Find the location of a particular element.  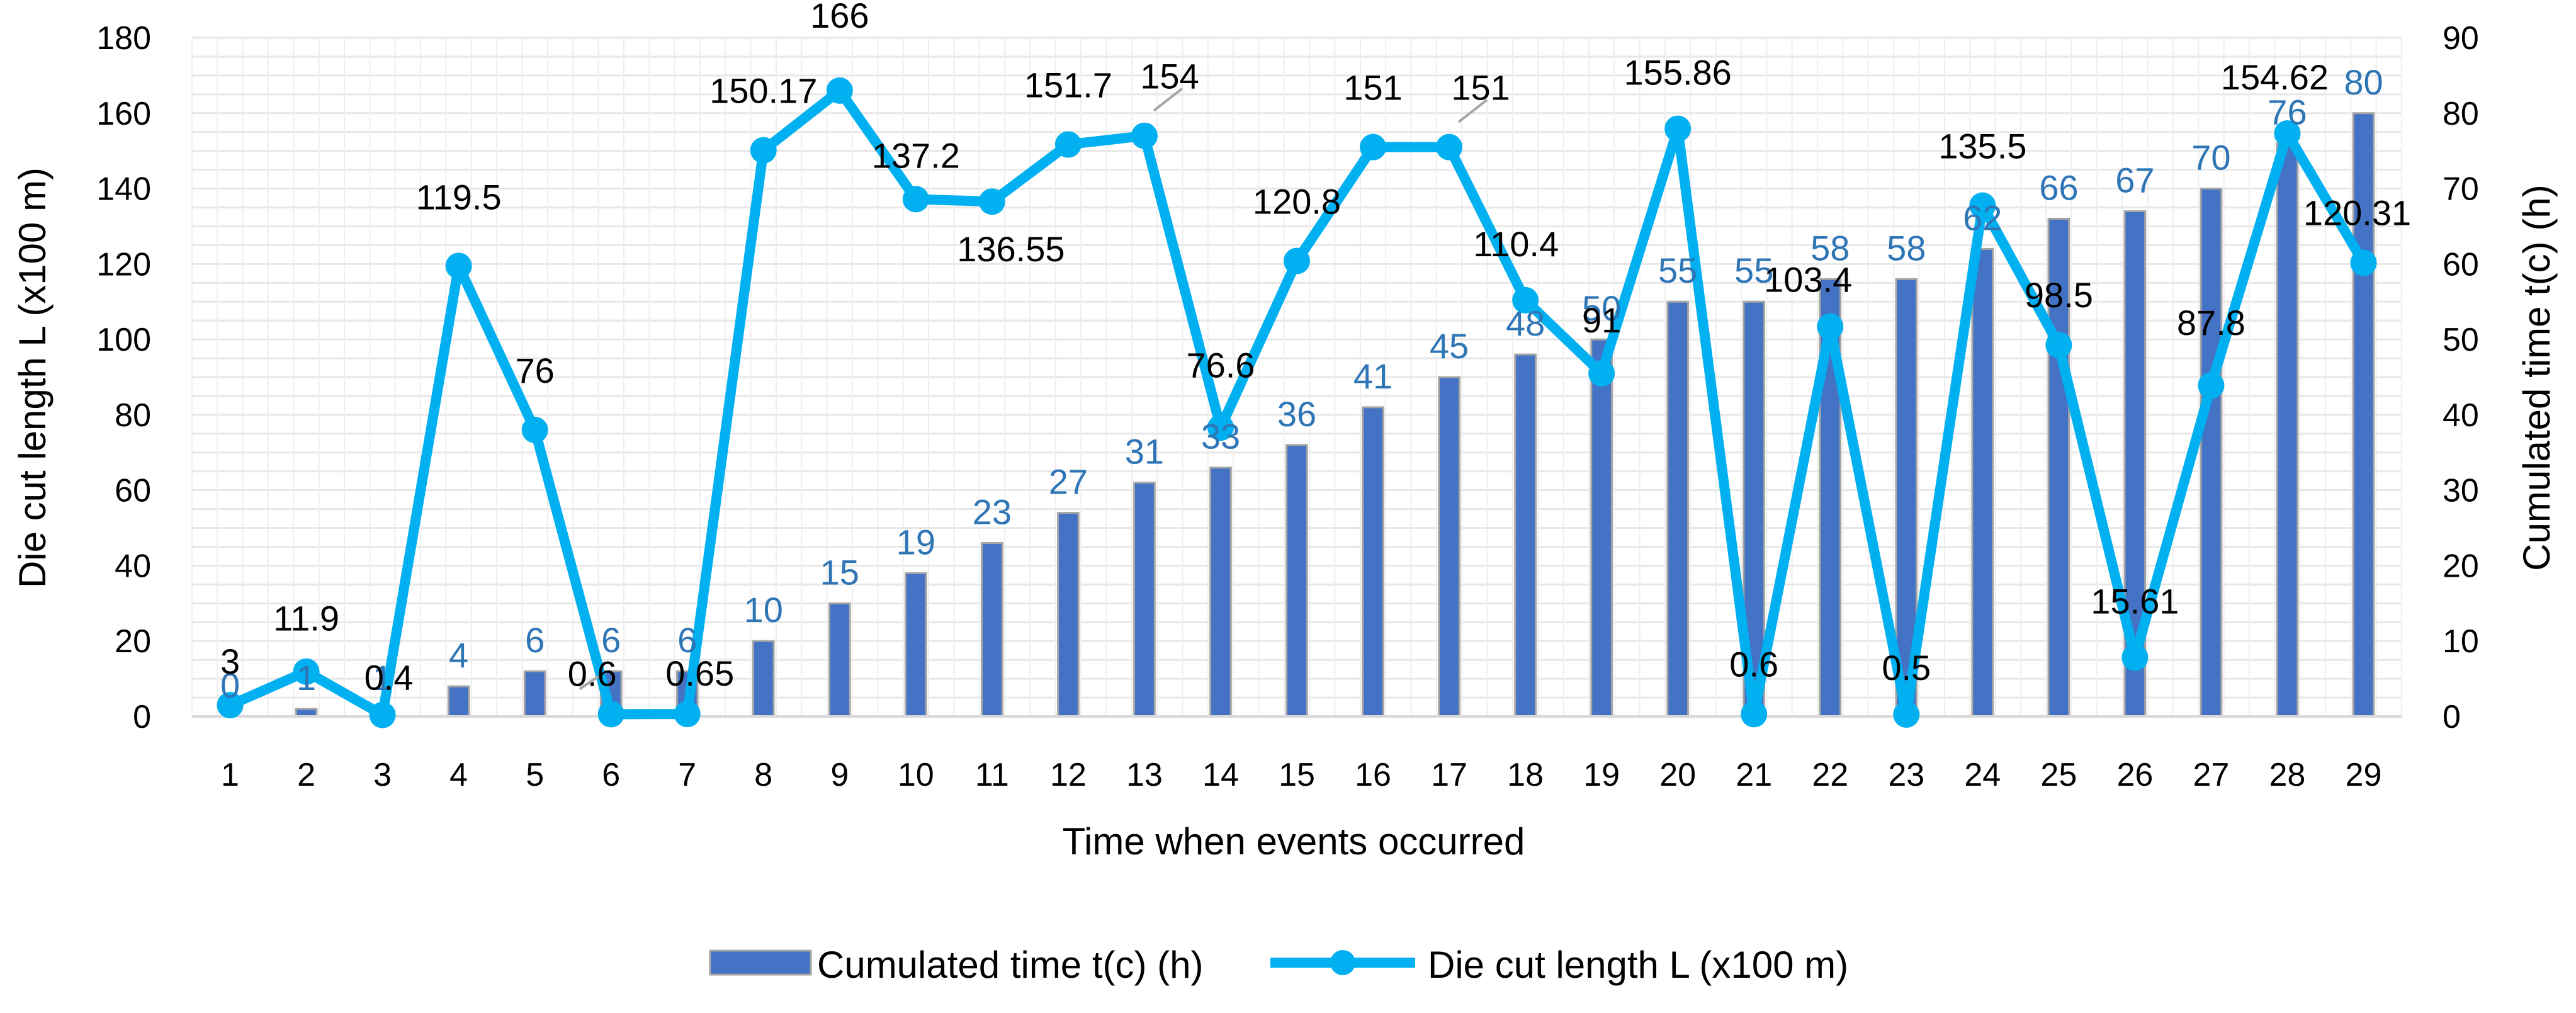

y-tick-label: 140 is located at coordinates (123, 189).